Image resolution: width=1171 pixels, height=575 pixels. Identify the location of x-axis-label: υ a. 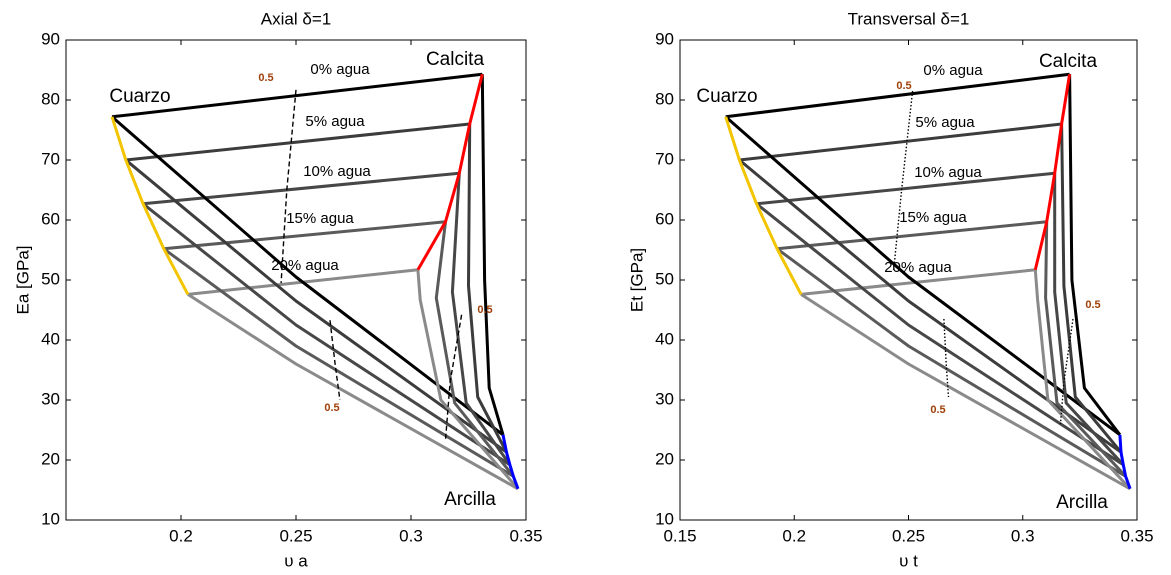
(296, 560).